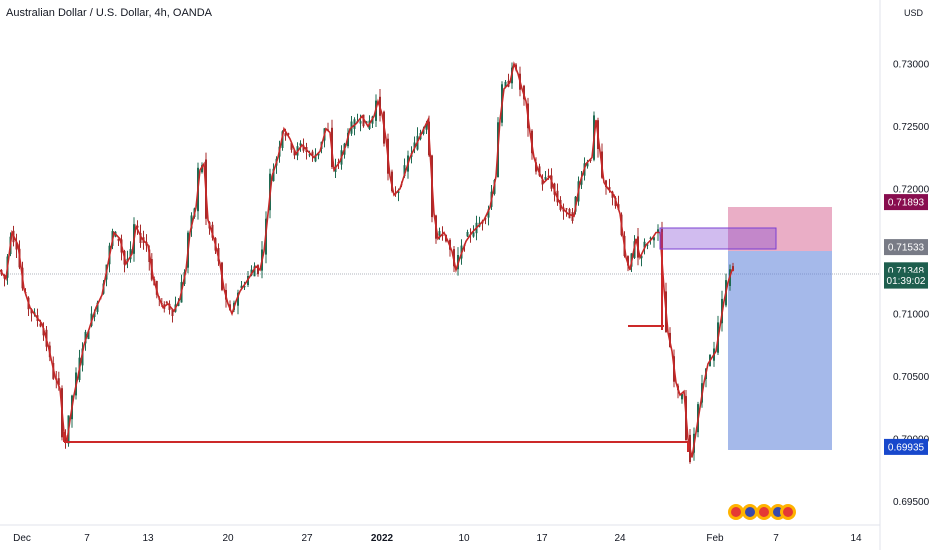  Describe the element at coordinates (148, 538) in the screenshot. I see `time-tick-label: 13` at that location.